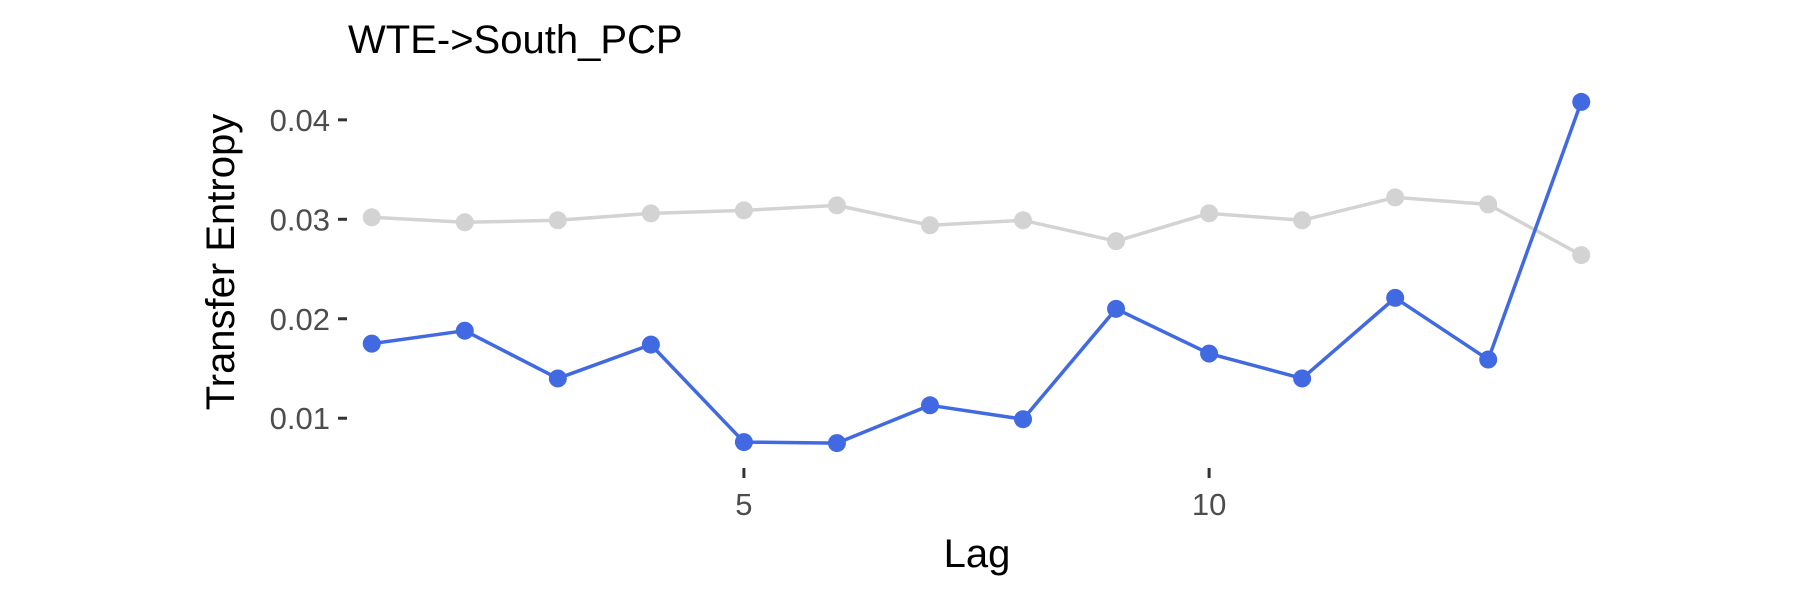 The width and height of the screenshot is (1800, 600). I want to click on y-axis-label: Transfer Entropy, so click(221, 262).